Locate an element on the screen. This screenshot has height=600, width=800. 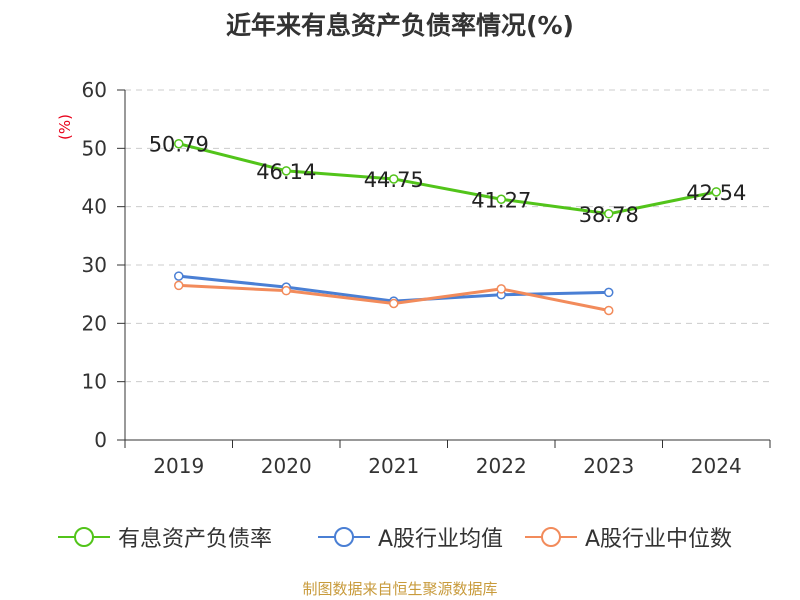
legend-item-series-1: 有息资产负债率 is located at coordinates (165, 537).